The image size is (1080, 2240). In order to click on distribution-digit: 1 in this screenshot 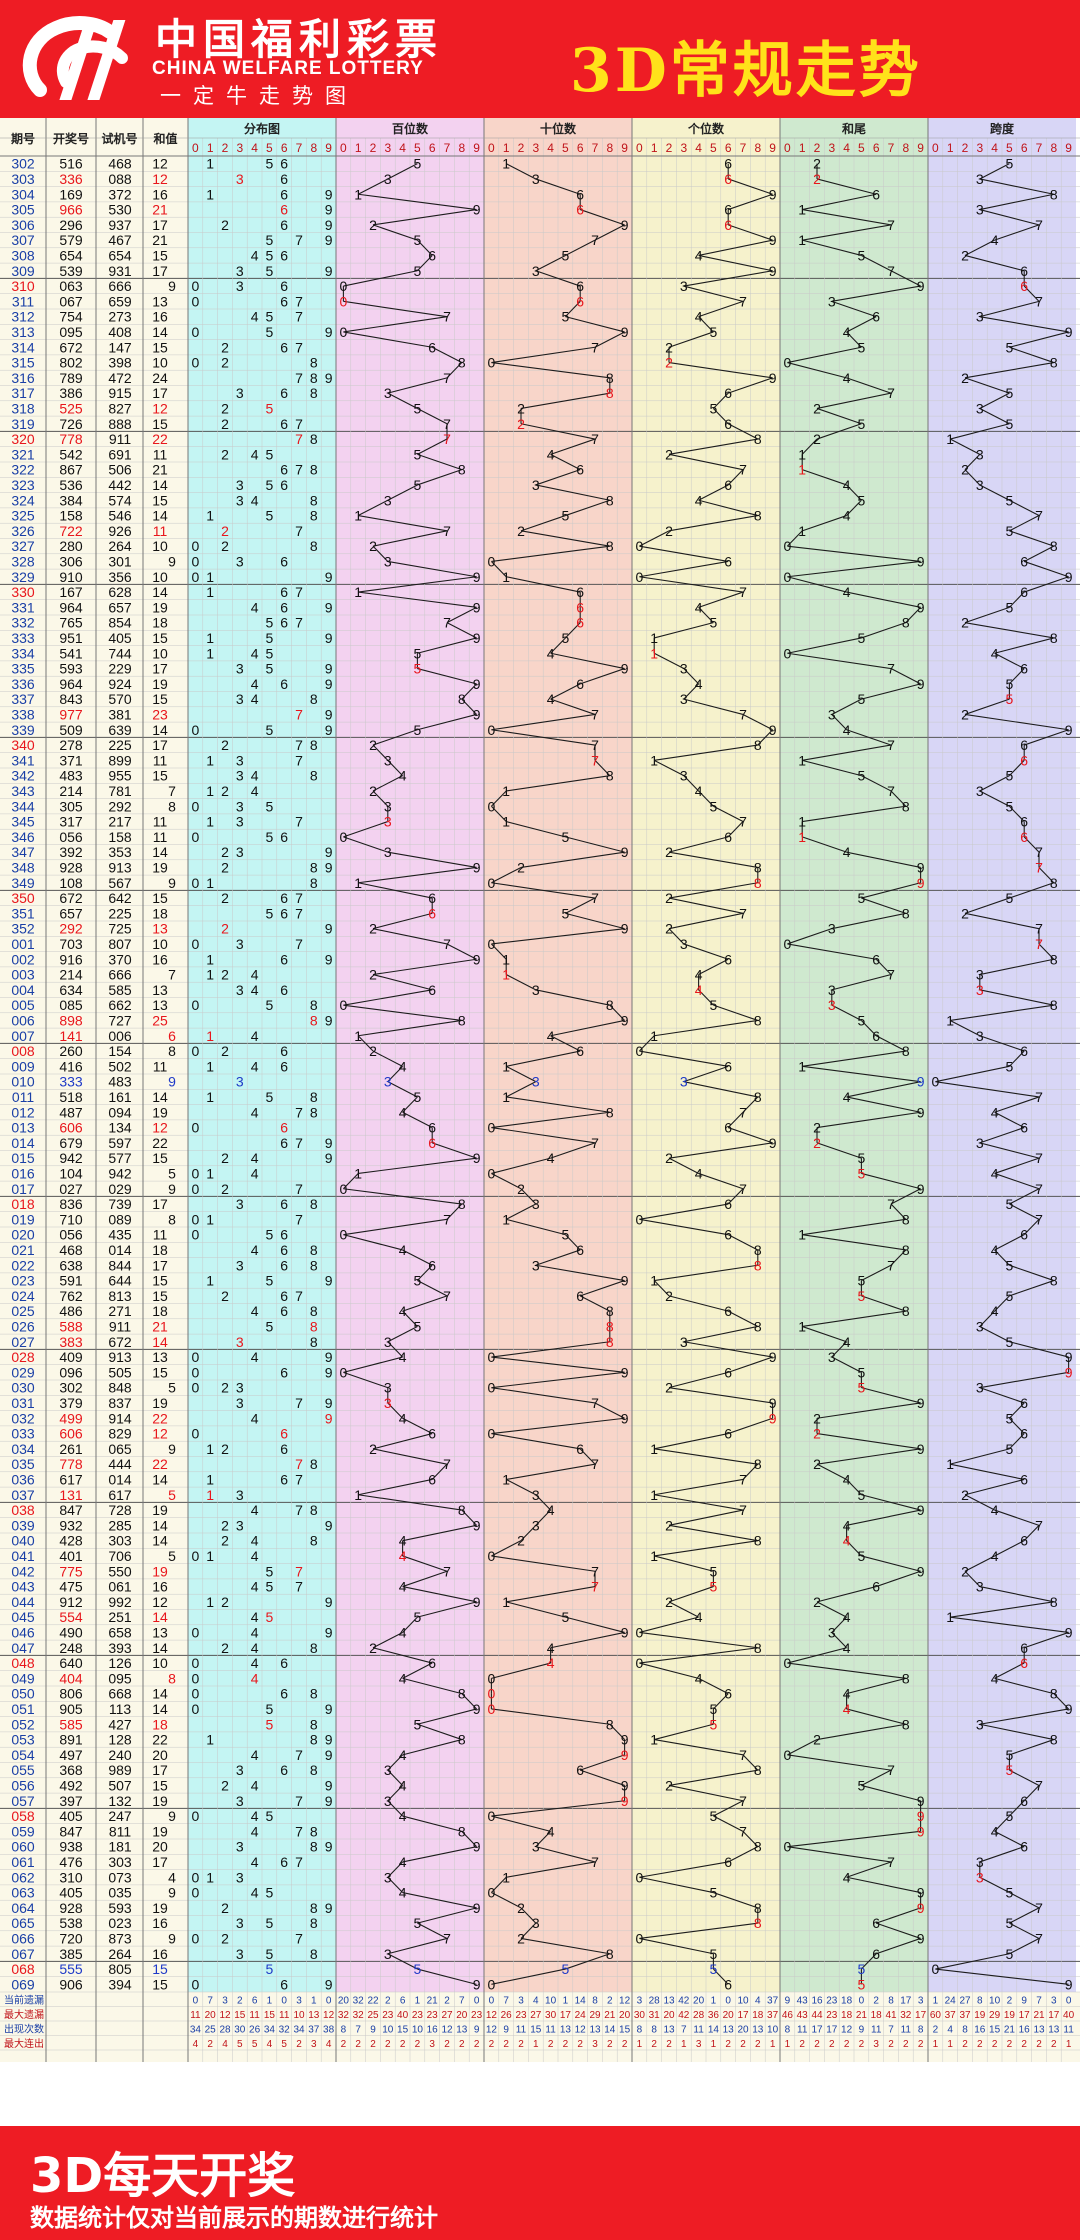, I will do `click(210, 1281)`.